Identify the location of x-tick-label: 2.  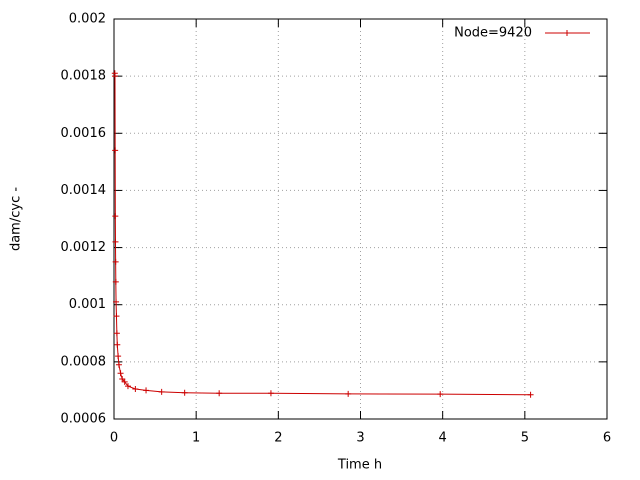
(278, 438).